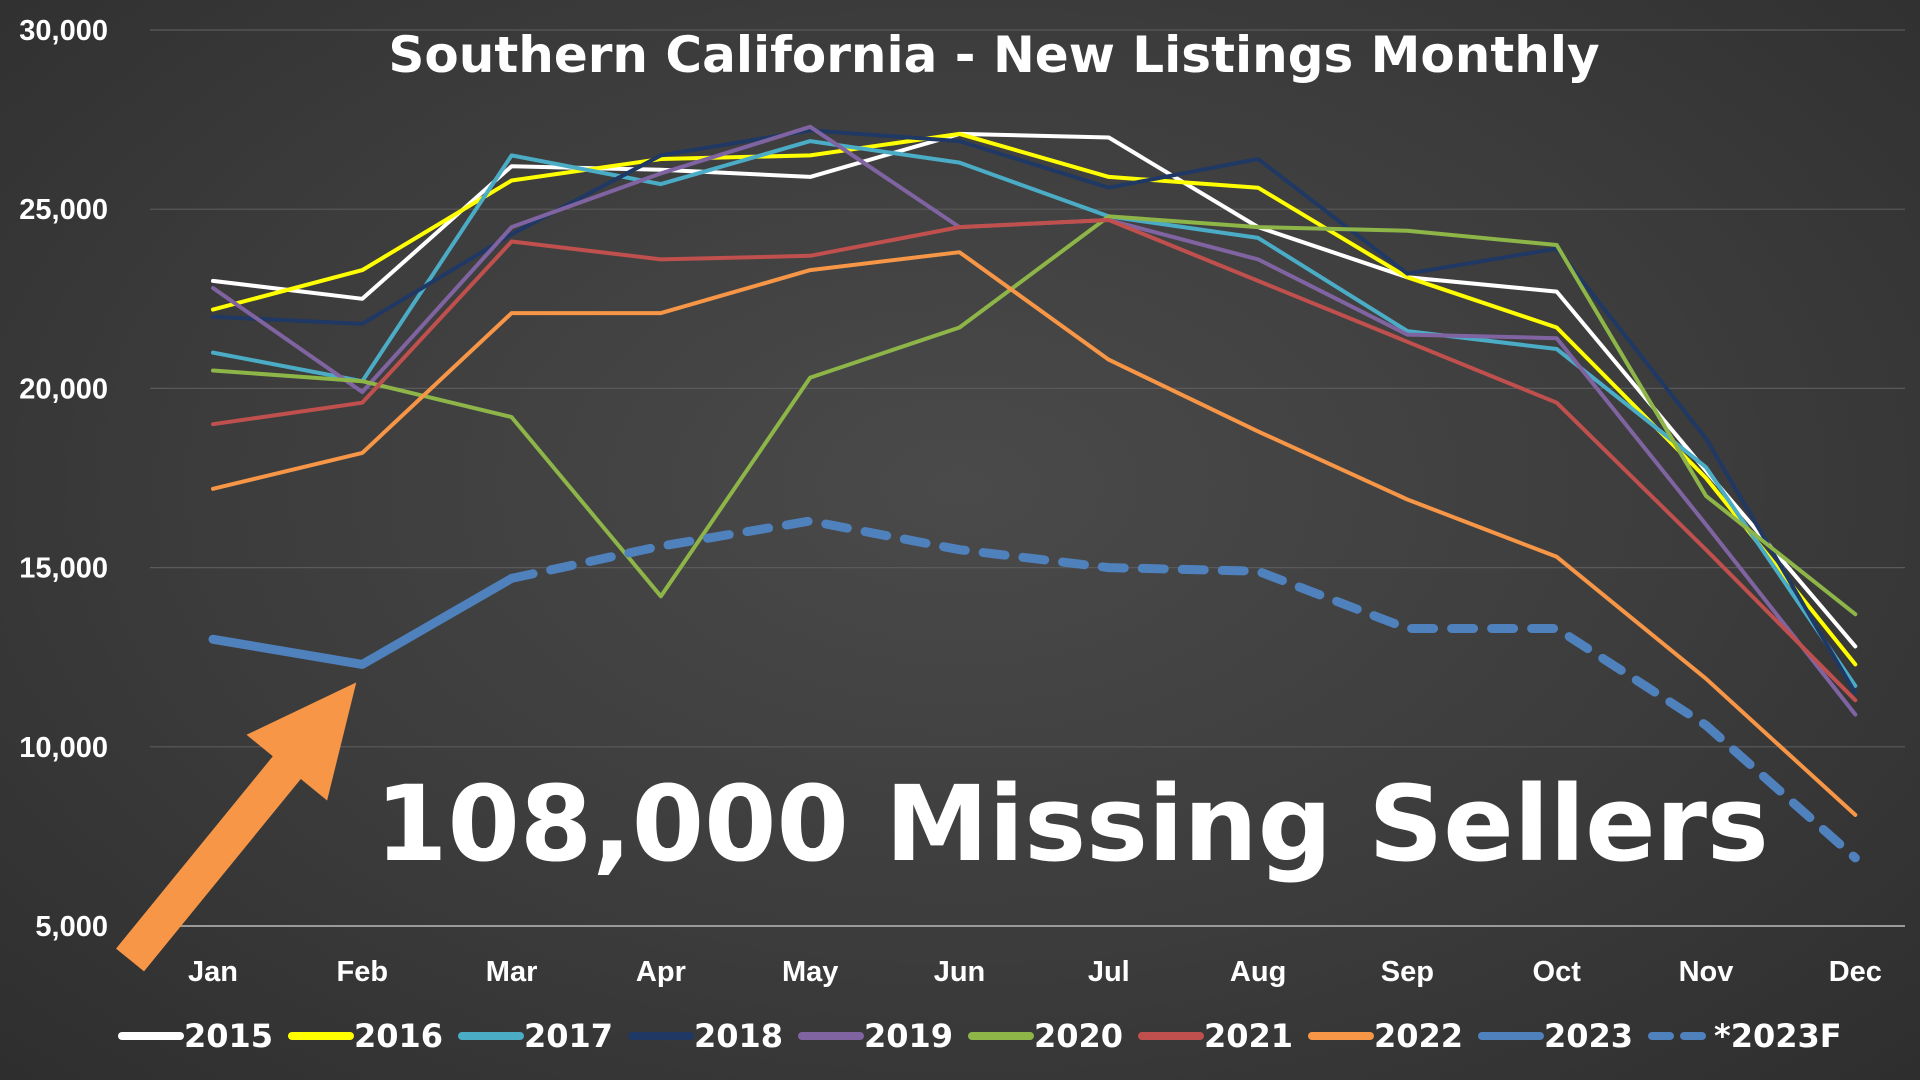 The width and height of the screenshot is (1920, 1080). What do you see at coordinates (228, 1036) in the screenshot?
I see `legend-label: 2015` at bounding box center [228, 1036].